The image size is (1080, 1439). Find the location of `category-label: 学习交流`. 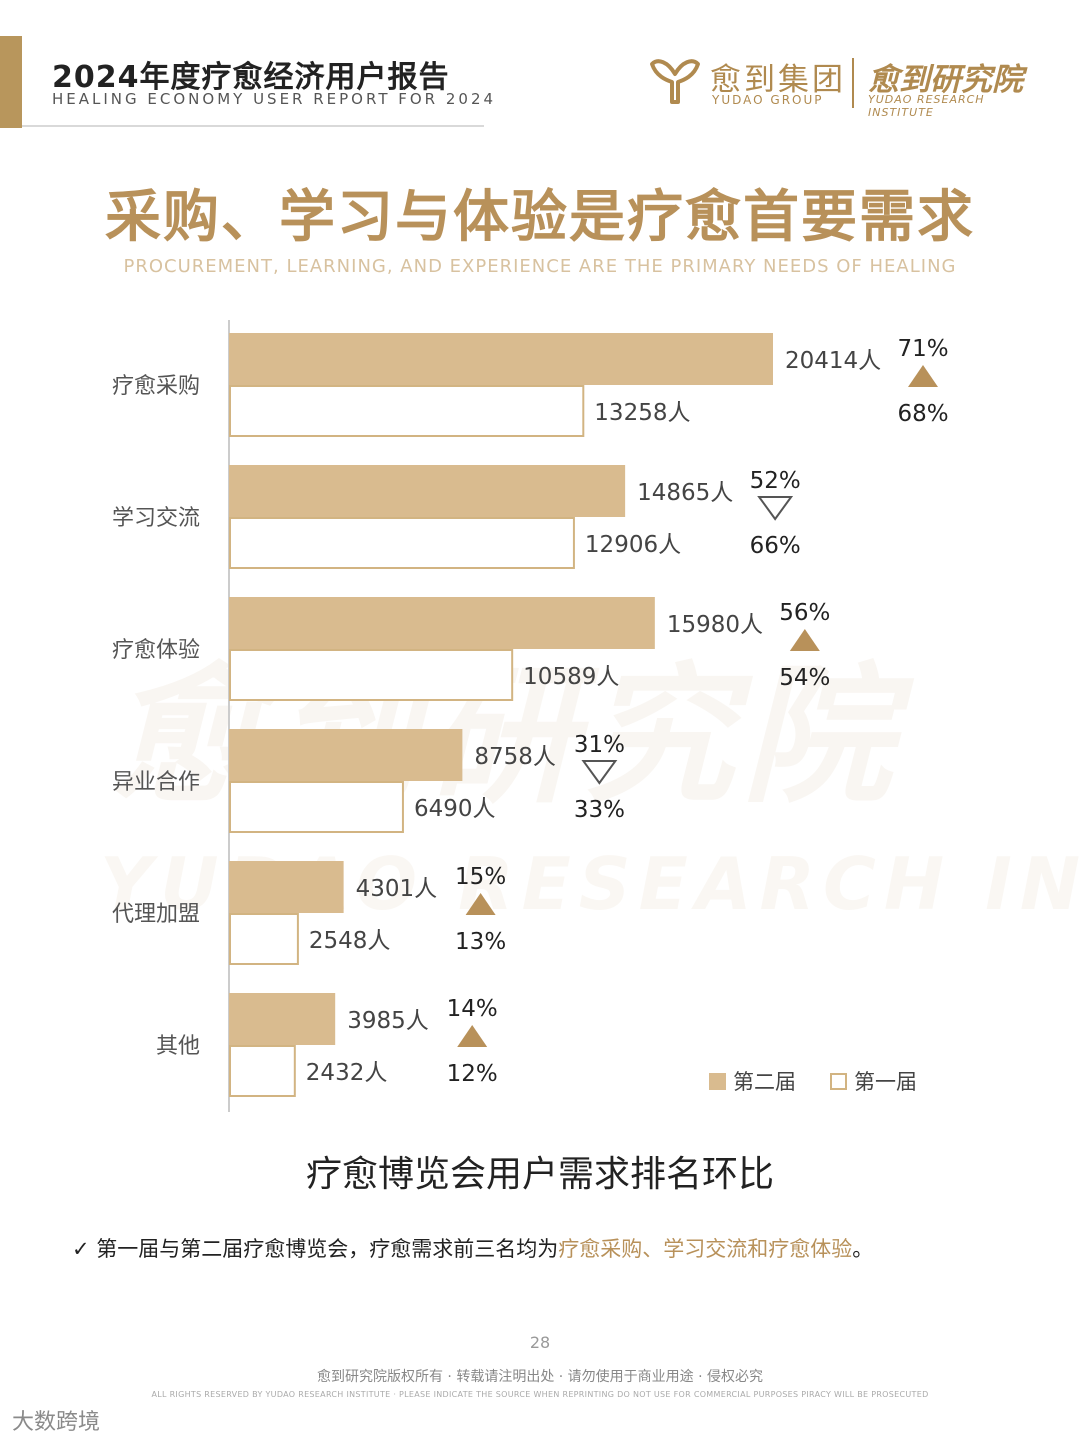

category-label: 学习交流 is located at coordinates (156, 518).